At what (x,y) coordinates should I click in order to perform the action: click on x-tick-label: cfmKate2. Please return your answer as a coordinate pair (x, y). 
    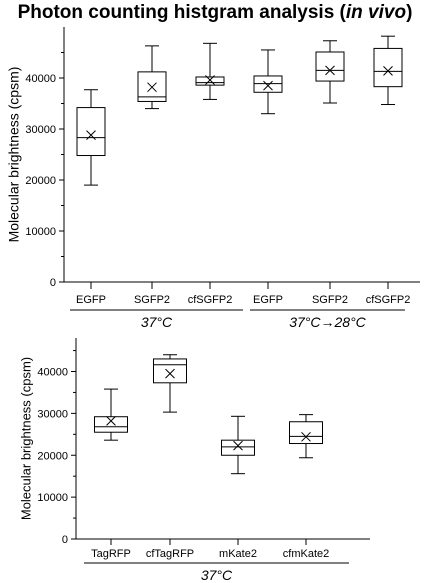
    Looking at the image, I should click on (306, 554).